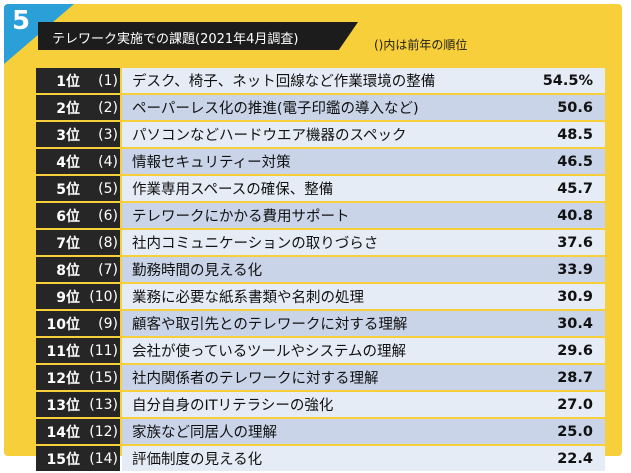  What do you see at coordinates (68, 135) in the screenshot?
I see `current-rank: 3位` at bounding box center [68, 135].